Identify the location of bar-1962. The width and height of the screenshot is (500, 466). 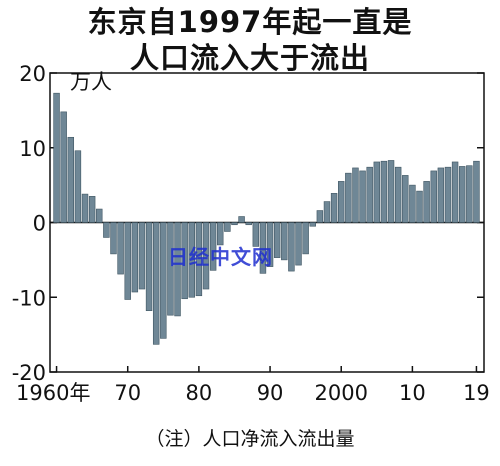
(71, 179).